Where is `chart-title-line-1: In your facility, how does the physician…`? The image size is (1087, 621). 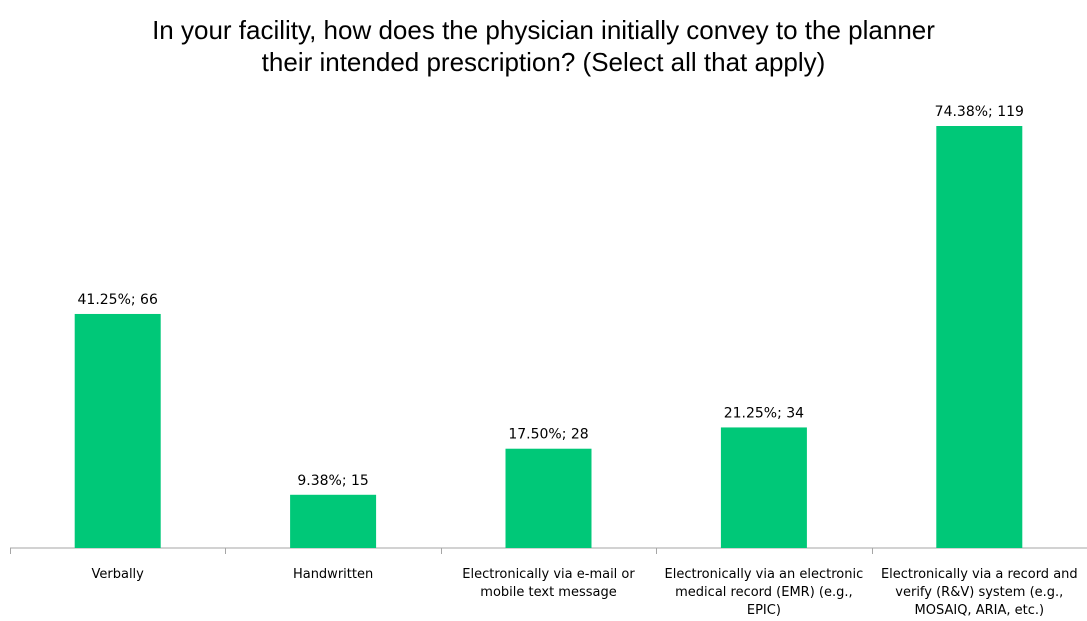
chart-title-line-1: In your facility, how does the physician… is located at coordinates (543, 30).